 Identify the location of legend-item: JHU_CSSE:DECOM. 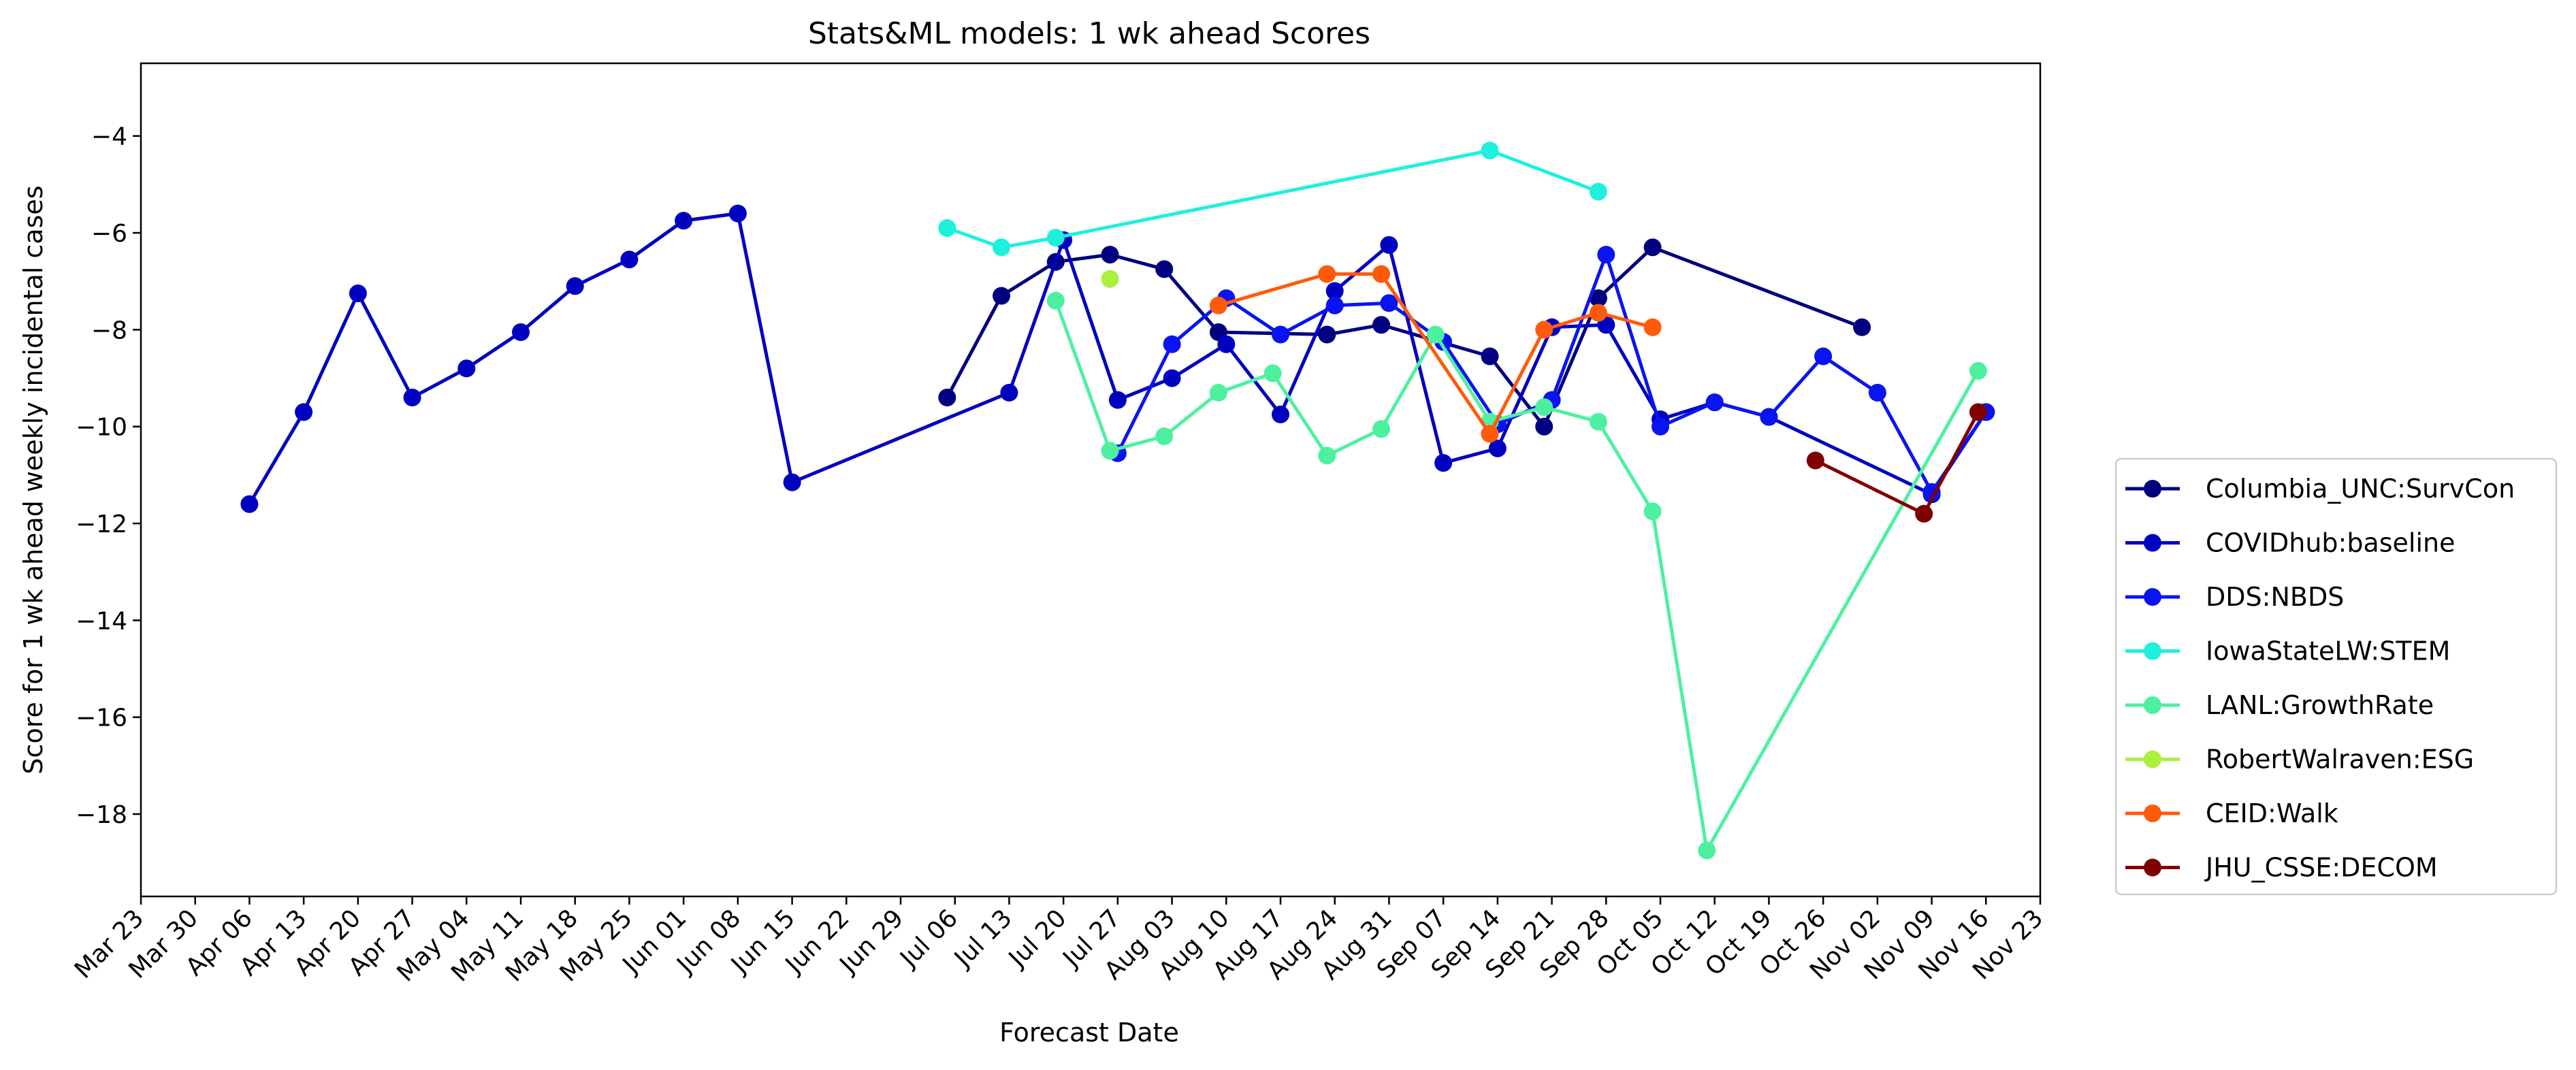
(2282, 868).